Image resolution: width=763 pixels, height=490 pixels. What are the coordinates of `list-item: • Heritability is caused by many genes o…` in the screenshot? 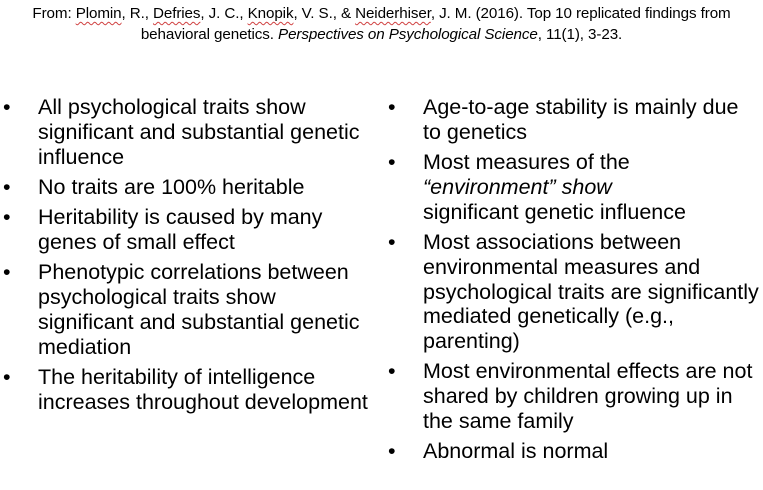 It's located at (189, 230).